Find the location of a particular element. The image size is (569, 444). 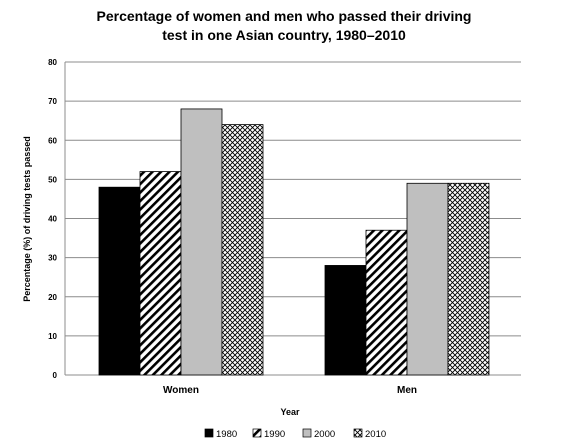

bar-men-1980 is located at coordinates (345, 320).